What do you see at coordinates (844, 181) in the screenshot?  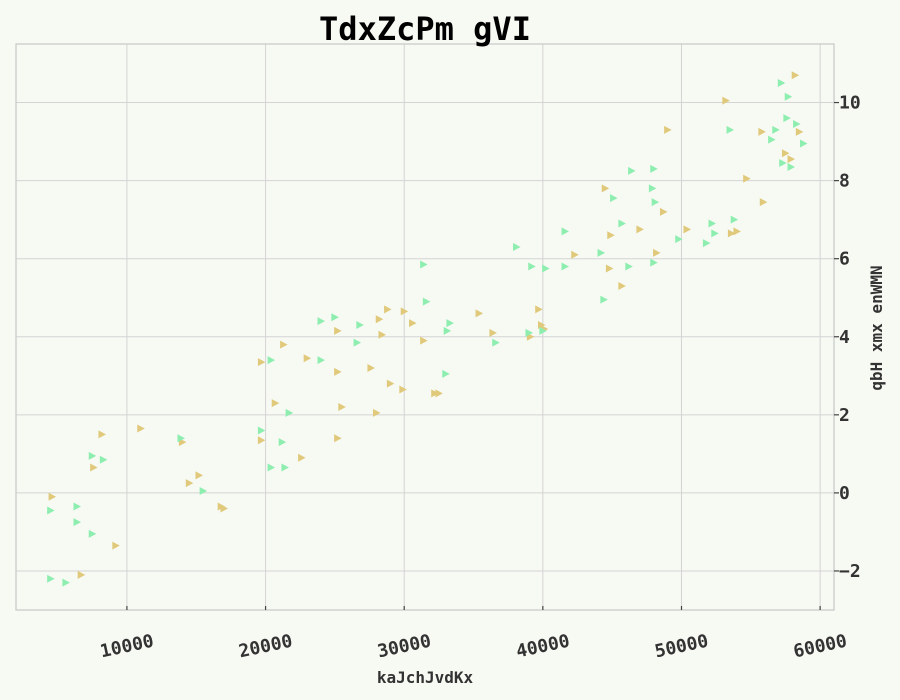 I see `y-tick-label: 8` at bounding box center [844, 181].